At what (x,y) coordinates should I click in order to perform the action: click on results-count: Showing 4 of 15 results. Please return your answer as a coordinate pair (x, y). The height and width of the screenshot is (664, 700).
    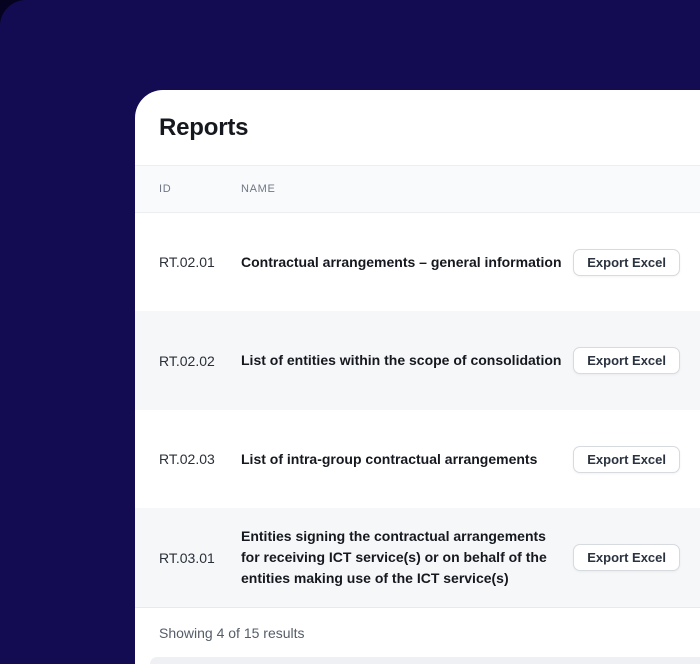
    Looking at the image, I should click on (232, 632).